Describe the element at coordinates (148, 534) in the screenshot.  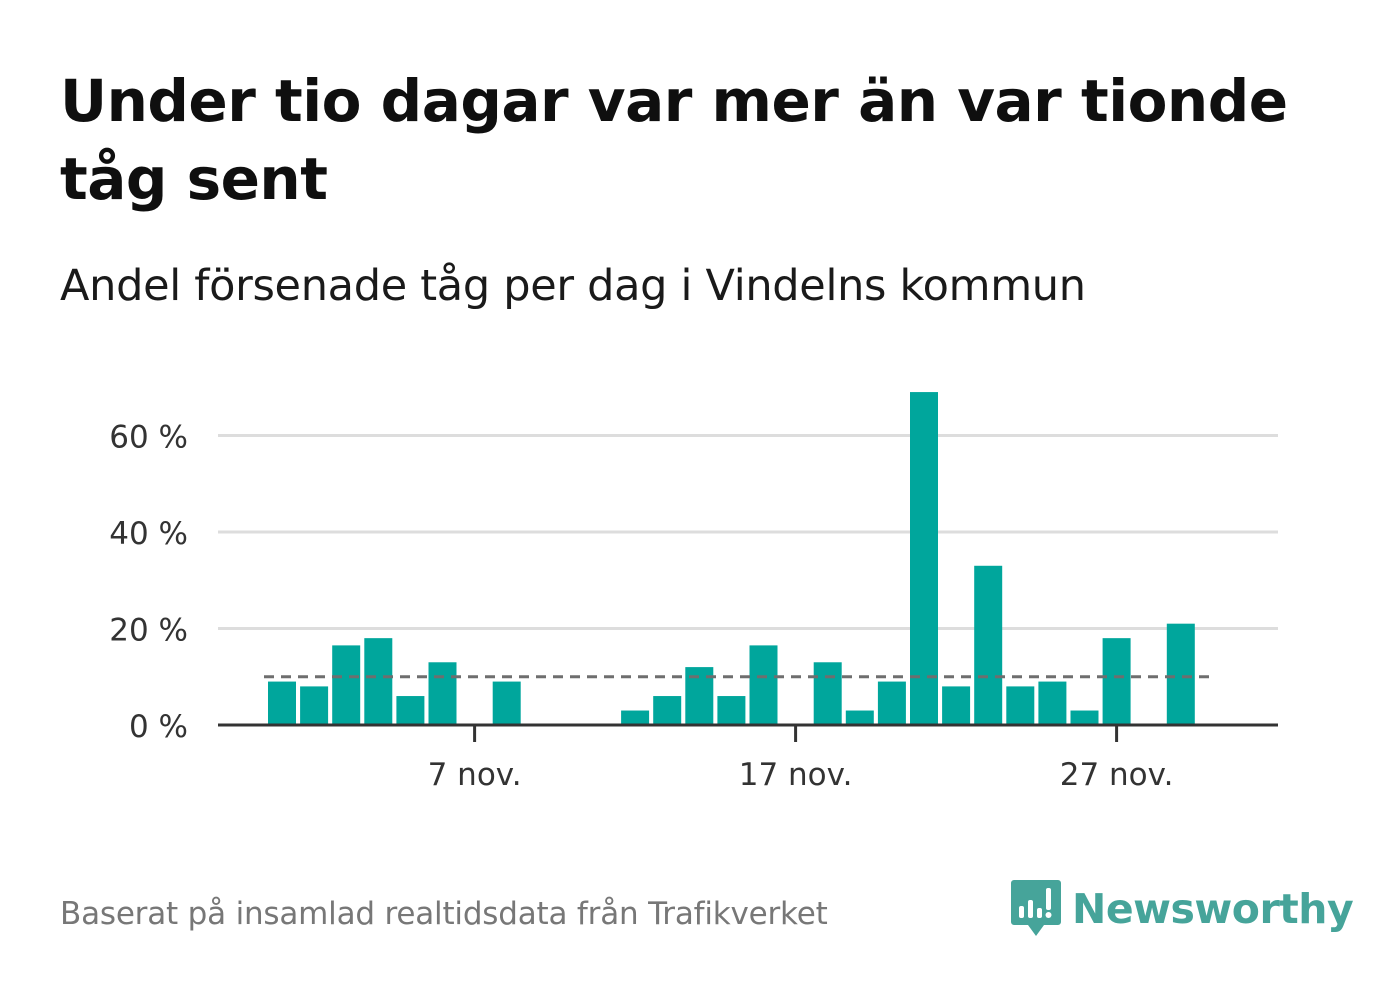
I see `y-tick-label: 40 %` at that location.